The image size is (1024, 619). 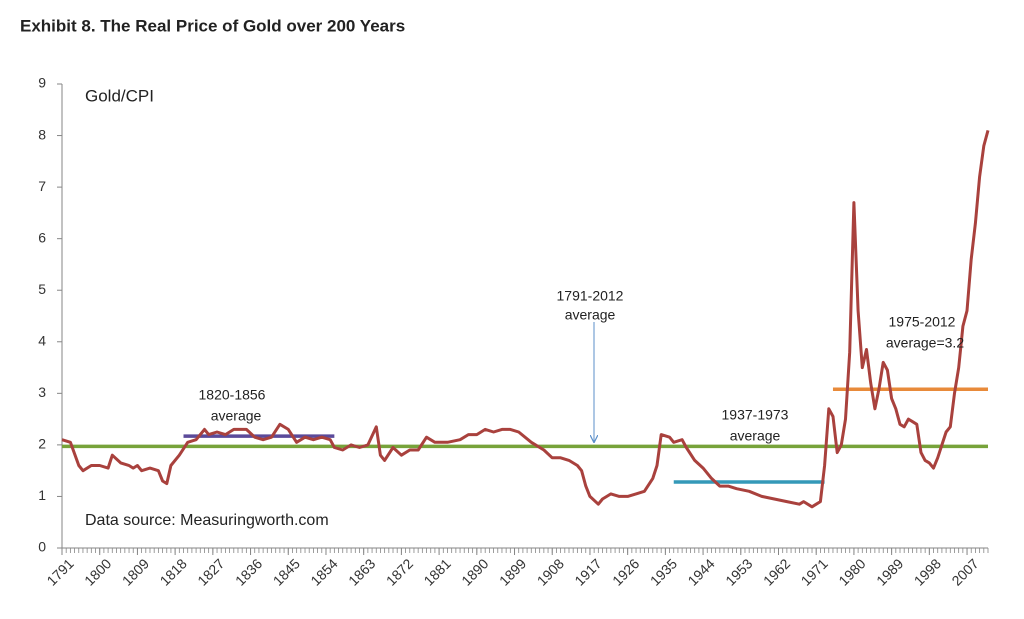 What do you see at coordinates (135, 571) in the screenshot?
I see `x-tick-label: 1809` at bounding box center [135, 571].